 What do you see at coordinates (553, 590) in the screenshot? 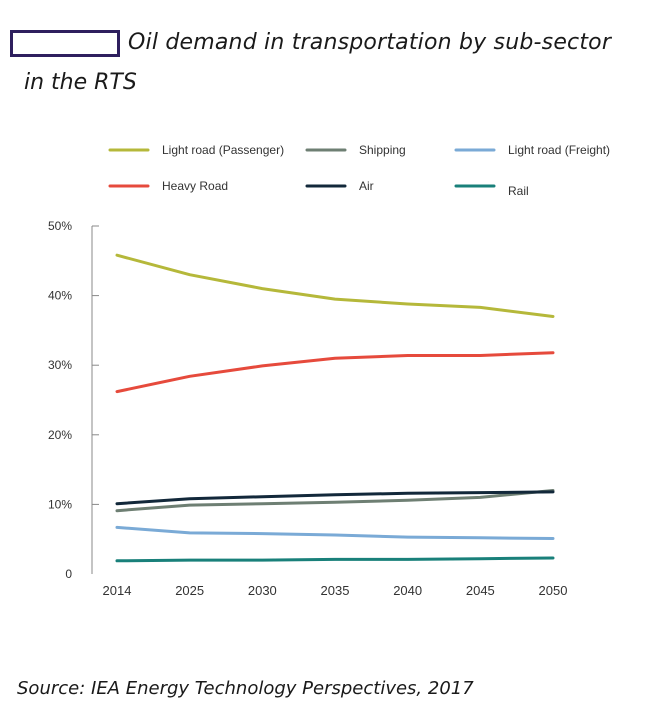
I see `x-tick-label: 2050` at bounding box center [553, 590].